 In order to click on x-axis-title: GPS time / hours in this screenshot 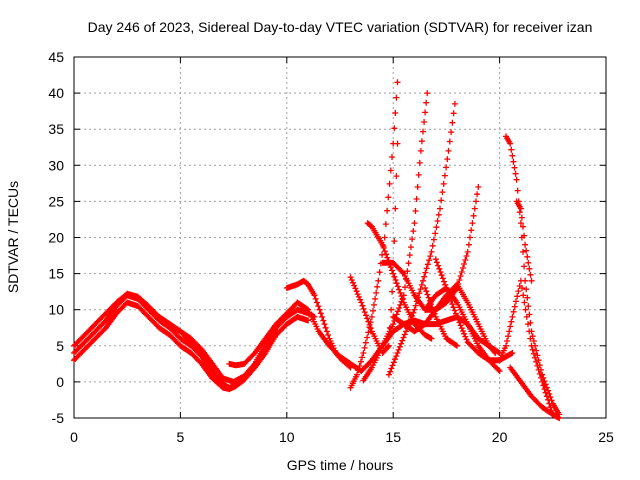, I will do `click(340, 465)`.